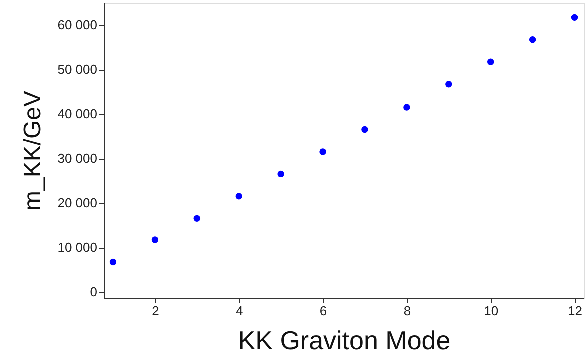 This screenshot has height=353, width=588. I want to click on y-tick-label: 20 000, so click(78, 203).